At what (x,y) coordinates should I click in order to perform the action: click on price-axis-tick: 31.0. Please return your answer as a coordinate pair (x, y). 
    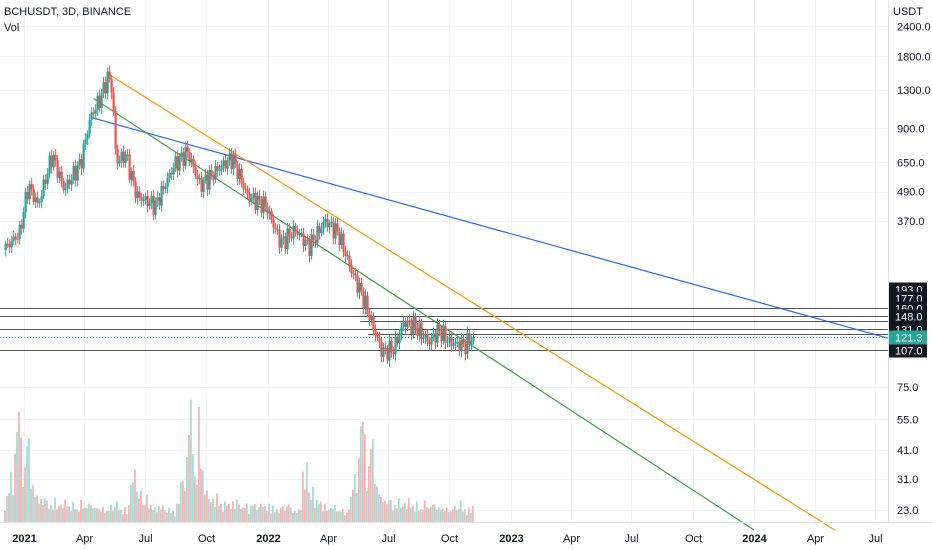
    Looking at the image, I should click on (907, 480).